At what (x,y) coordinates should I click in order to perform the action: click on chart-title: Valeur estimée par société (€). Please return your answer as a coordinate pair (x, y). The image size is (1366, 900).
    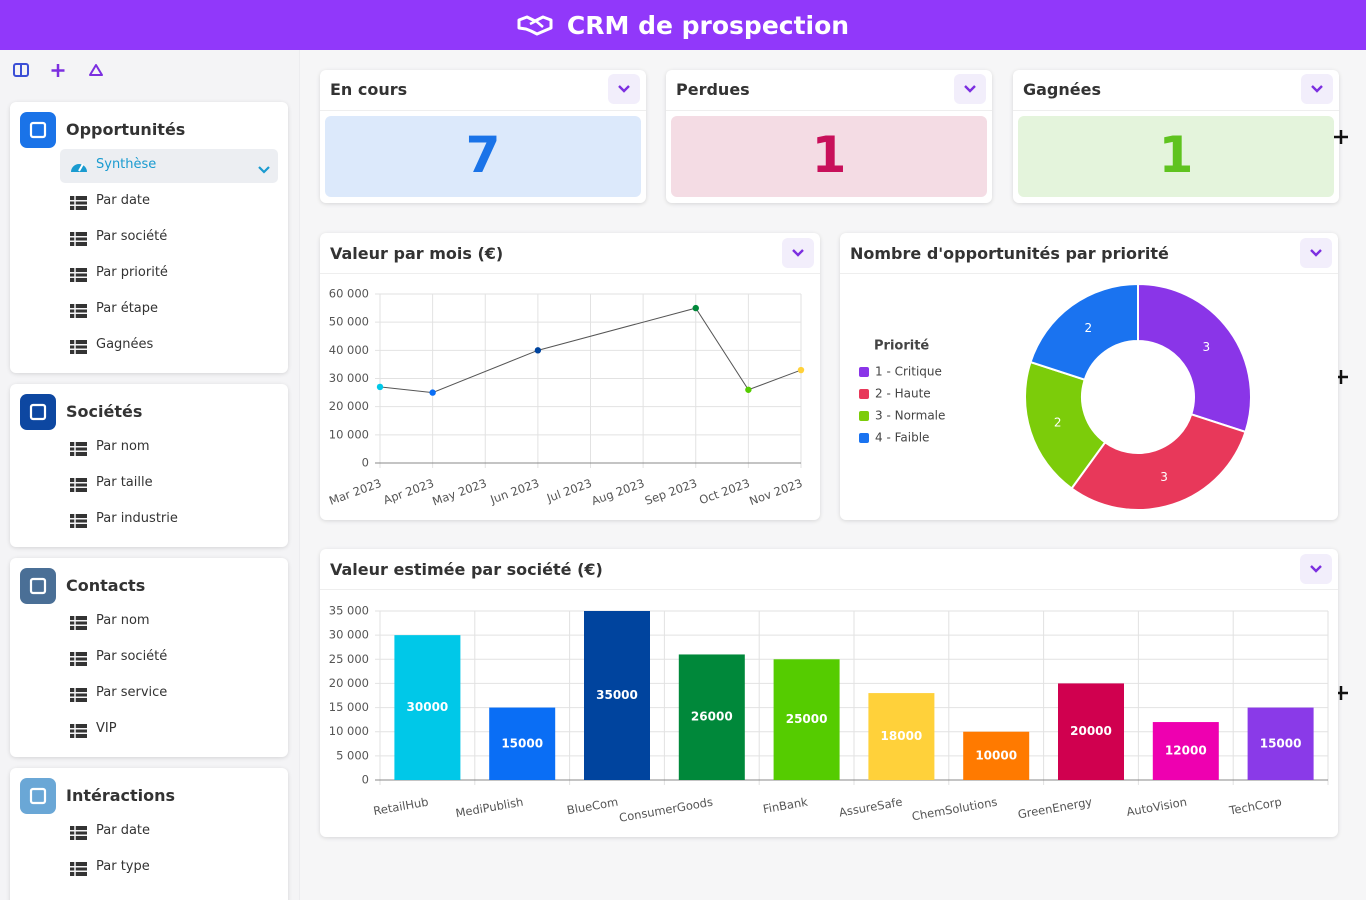
    Looking at the image, I should click on (466, 569).